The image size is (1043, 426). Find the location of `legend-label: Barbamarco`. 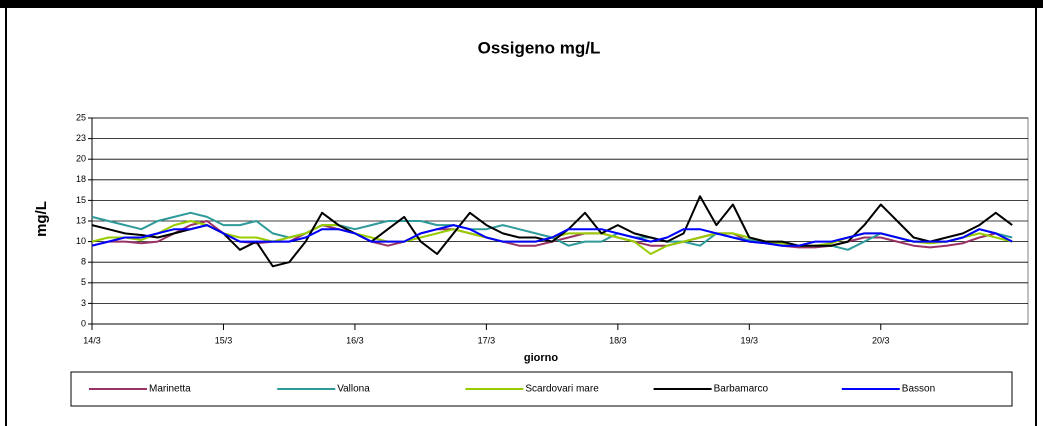

legend-label: Barbamarco is located at coordinates (741, 389).